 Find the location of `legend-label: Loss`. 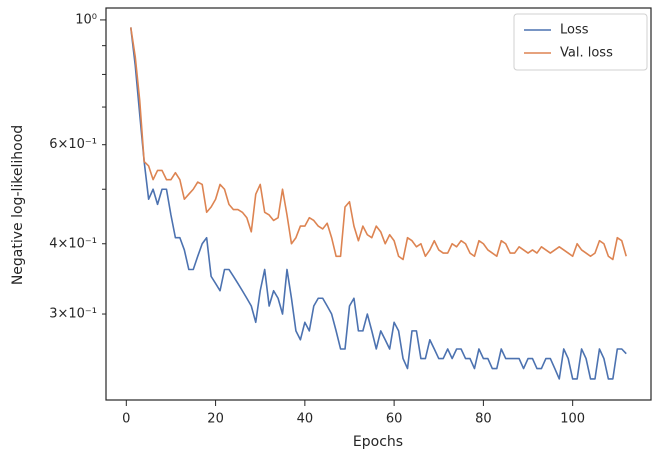

legend-label: Loss is located at coordinates (574, 30).